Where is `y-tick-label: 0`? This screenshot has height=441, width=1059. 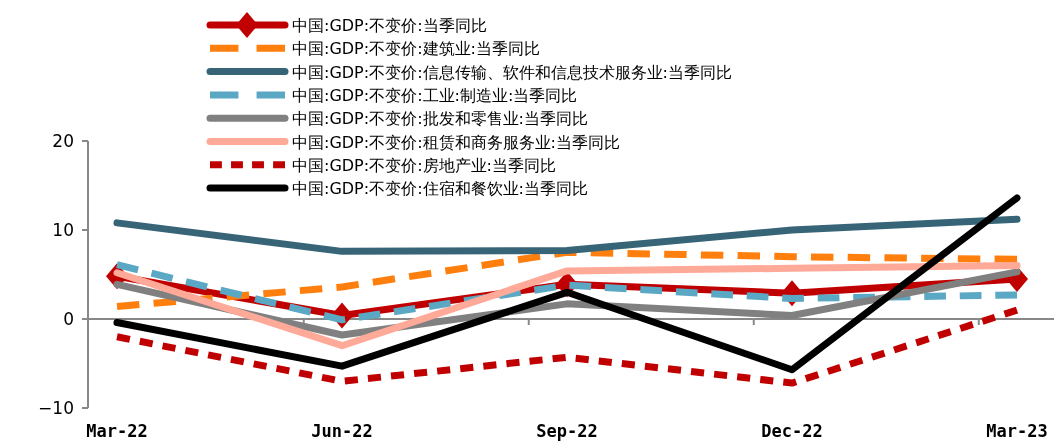 y-tick-label: 0 is located at coordinates (68, 319).